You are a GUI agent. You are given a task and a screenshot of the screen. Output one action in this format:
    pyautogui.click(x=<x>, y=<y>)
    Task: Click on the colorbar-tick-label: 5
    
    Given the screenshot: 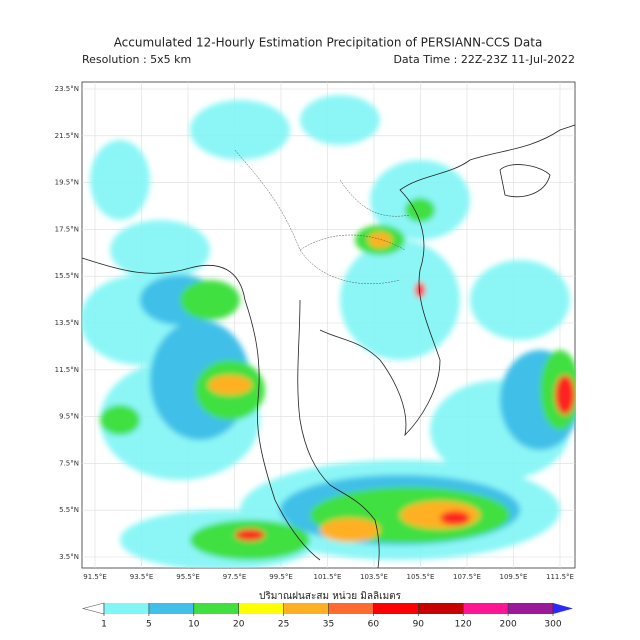 What is the action you would take?
    pyautogui.click(x=149, y=625)
    